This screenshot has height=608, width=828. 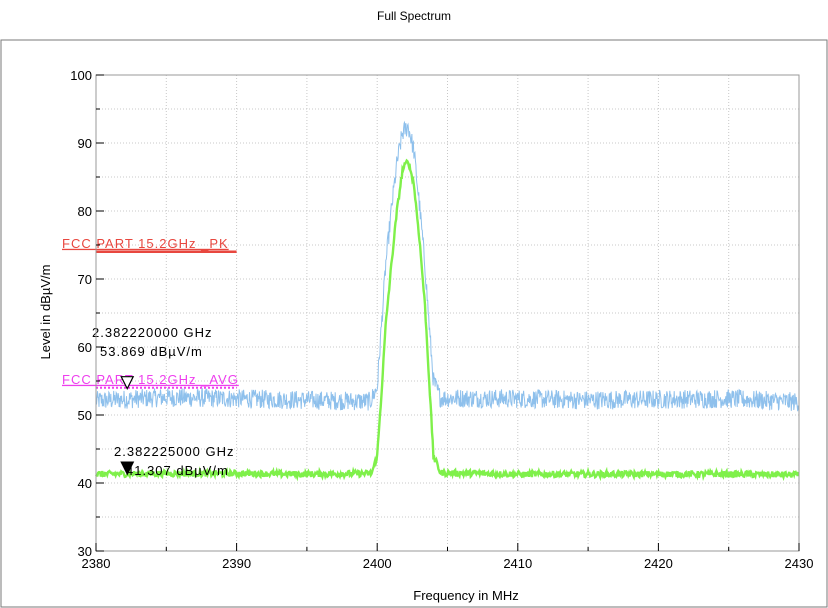 I want to click on x-tick-label: 2410, so click(x=517, y=563).